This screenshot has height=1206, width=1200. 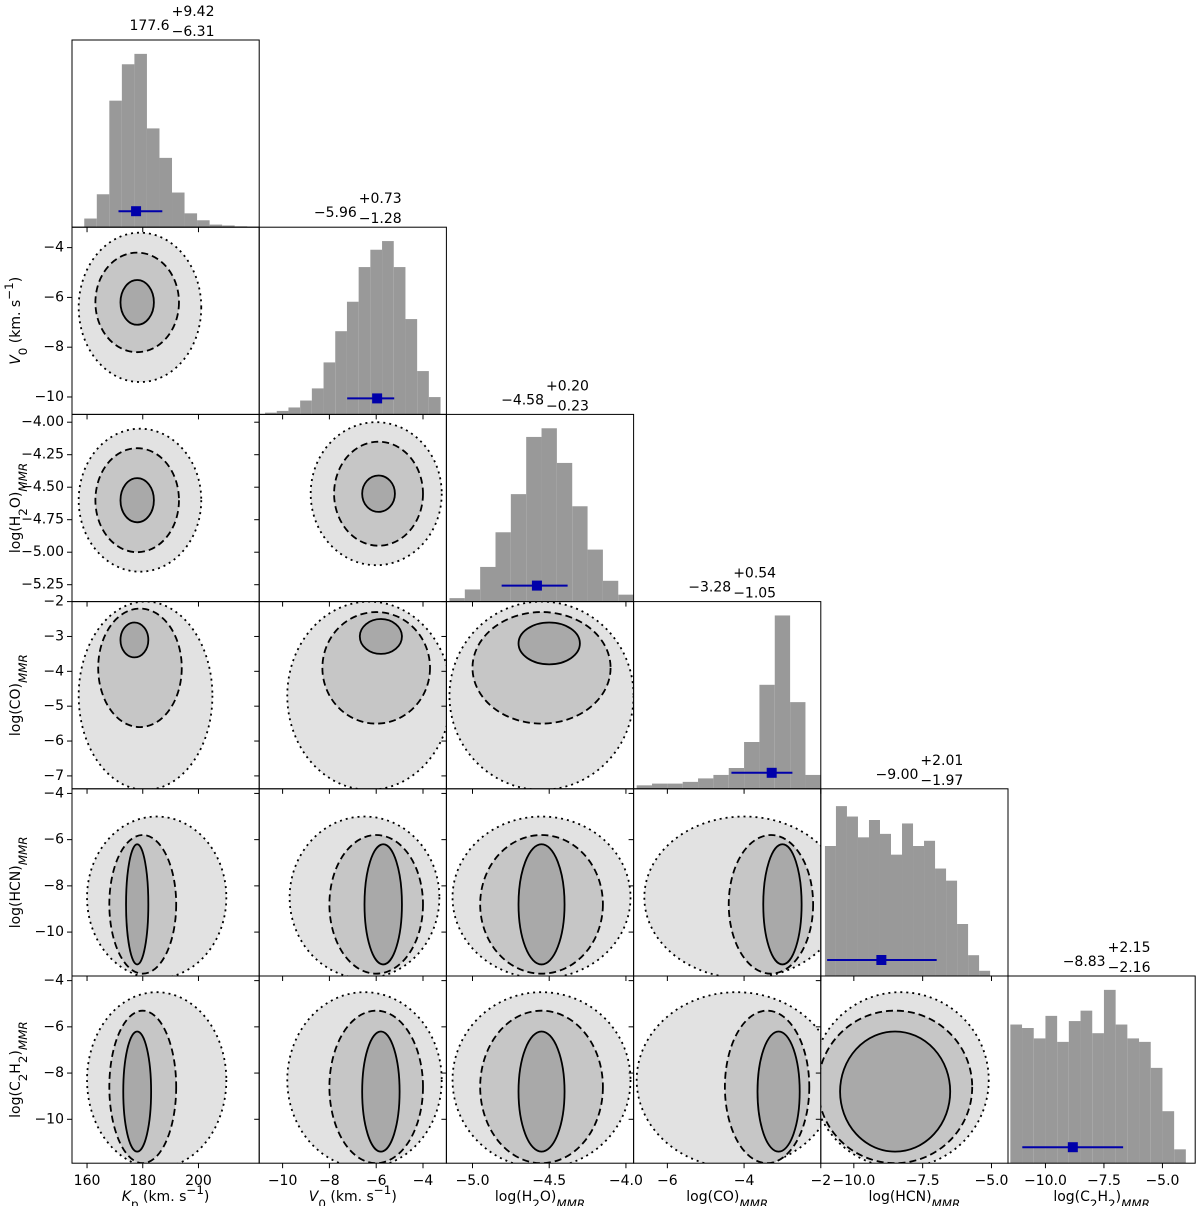 I want to click on x-axis-label: log(H2O)MMR, so click(x=540, y=1197).